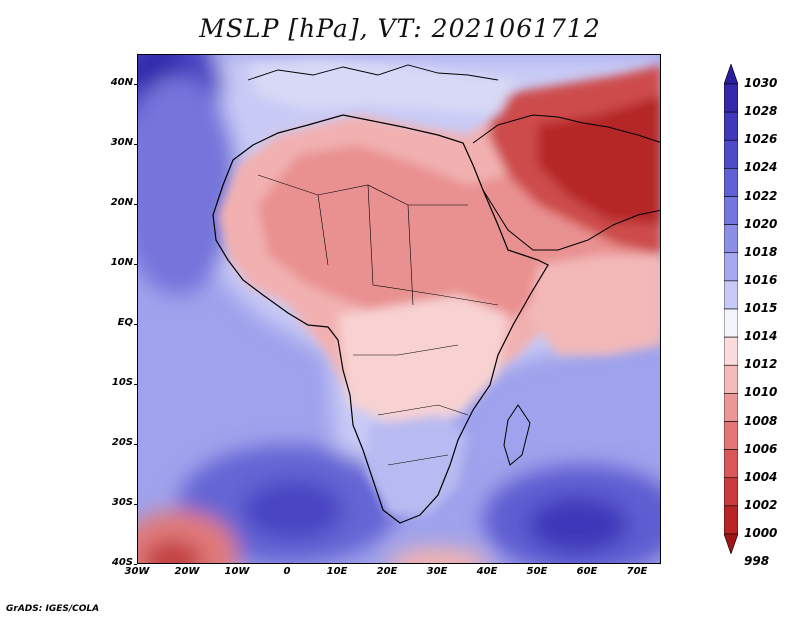 The width and height of the screenshot is (800, 618). Describe the element at coordinates (761, 195) in the screenshot. I see `colorbar-label-1022: 1022` at that location.